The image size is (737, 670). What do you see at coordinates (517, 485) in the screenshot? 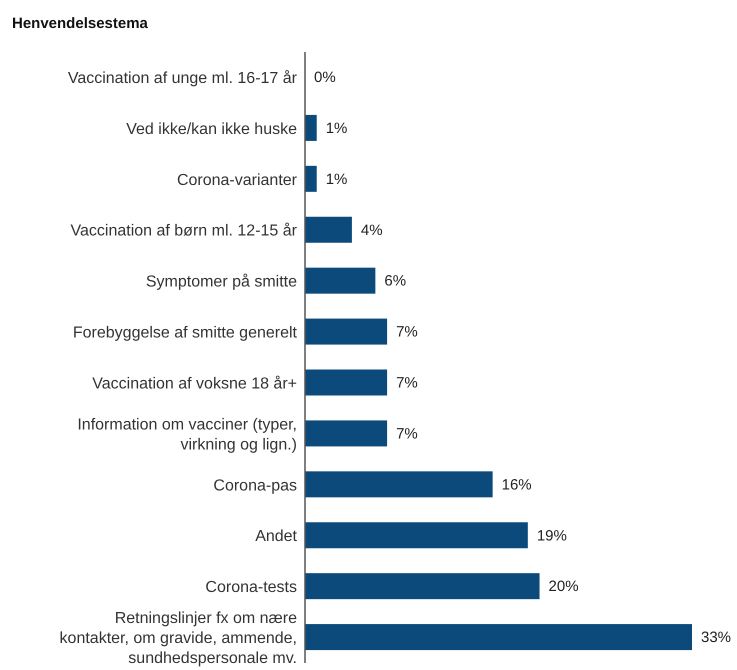
I see `data-label: 16%` at bounding box center [517, 485].